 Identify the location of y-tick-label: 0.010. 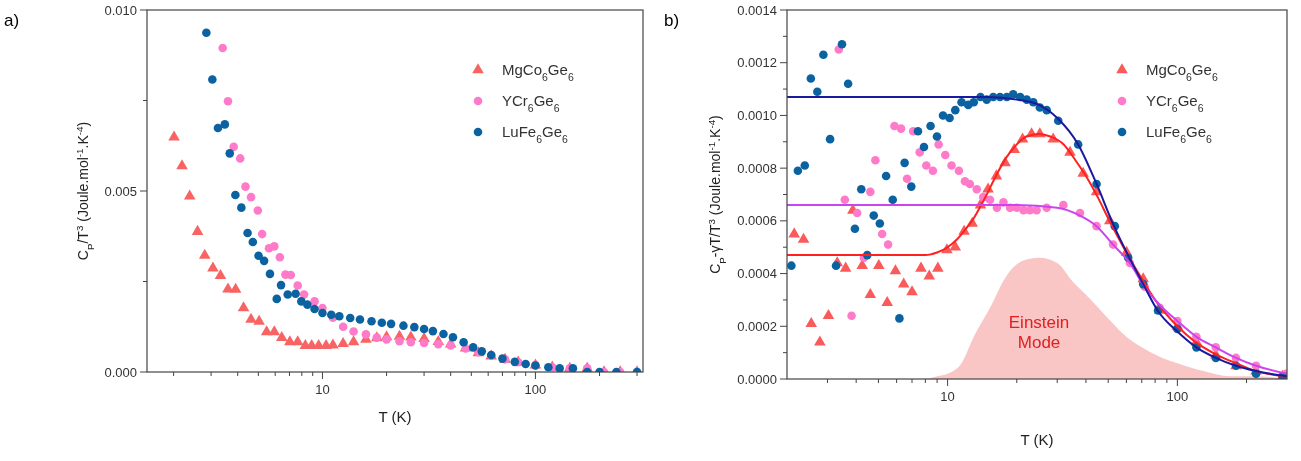
(120, 10).